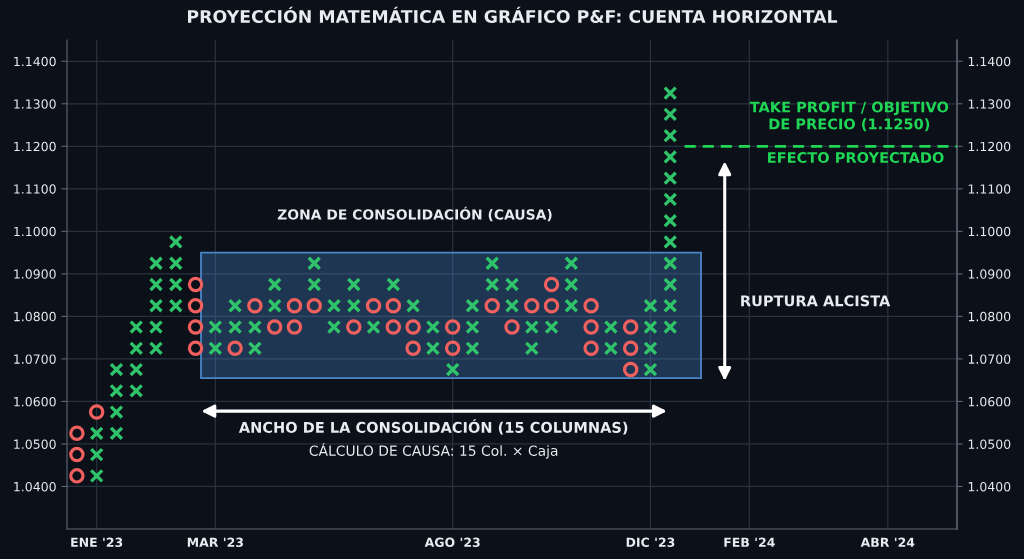 This screenshot has width=1024, height=559. What do you see at coordinates (35, 444) in the screenshot?
I see `y-tick-label: 1.0500` at bounding box center [35, 444].